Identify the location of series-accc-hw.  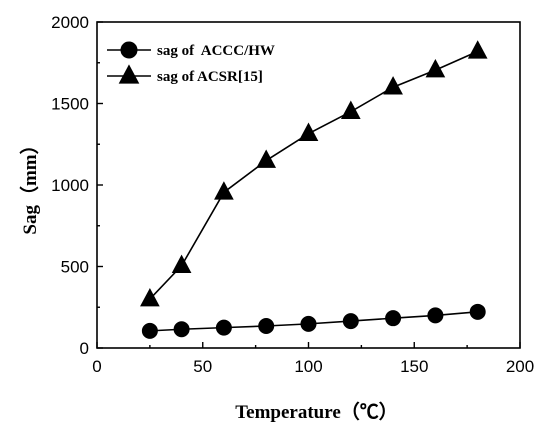
(313, 321).